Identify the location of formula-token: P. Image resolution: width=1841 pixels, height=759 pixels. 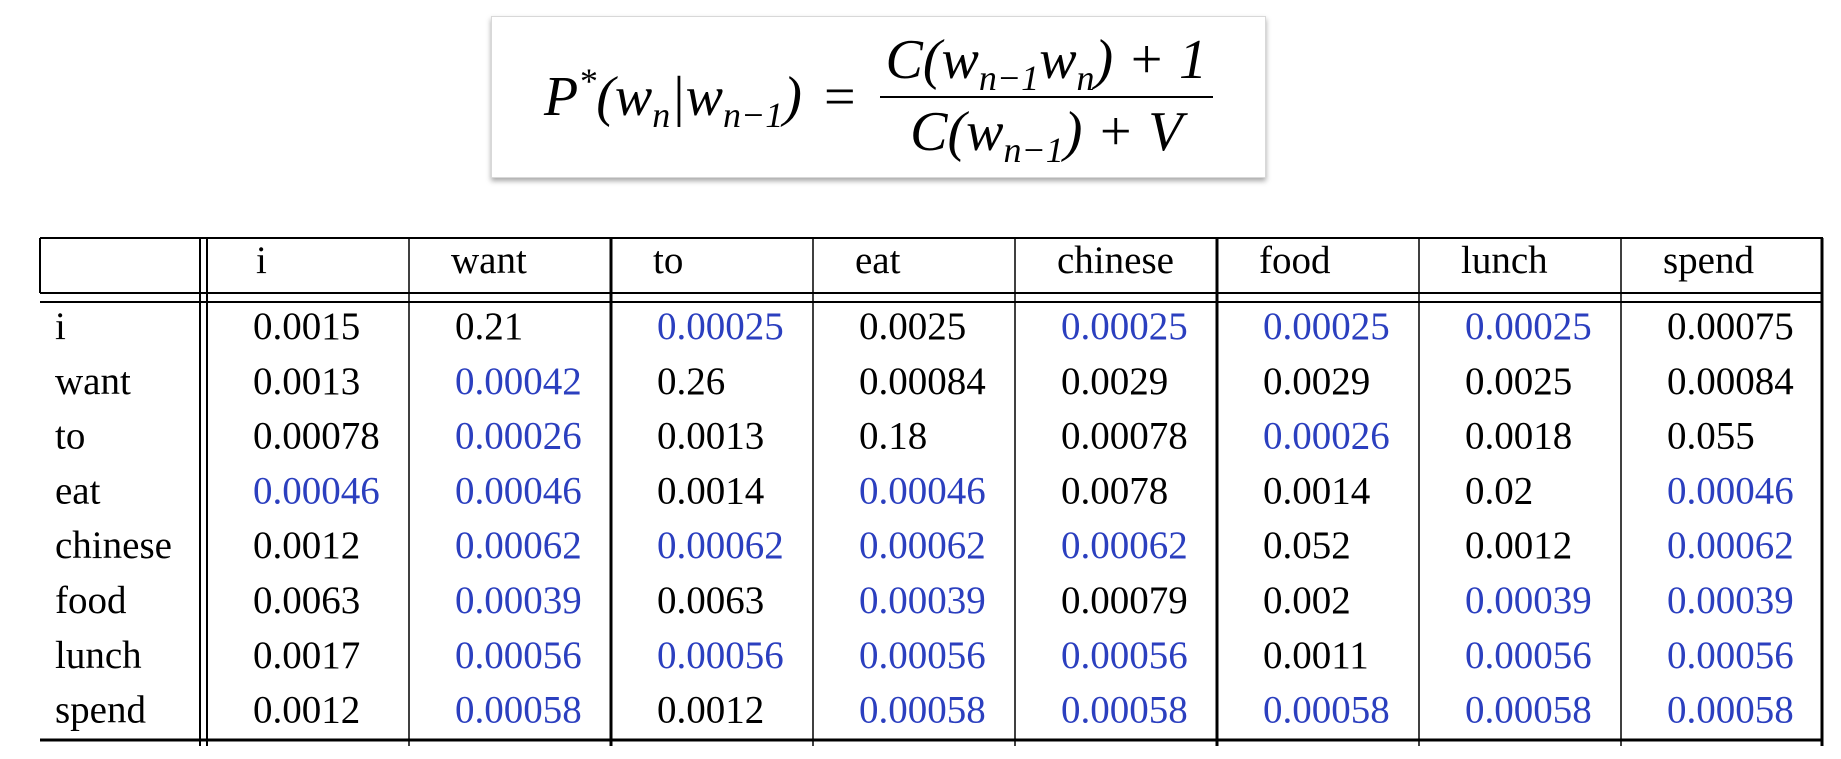
(561, 97).